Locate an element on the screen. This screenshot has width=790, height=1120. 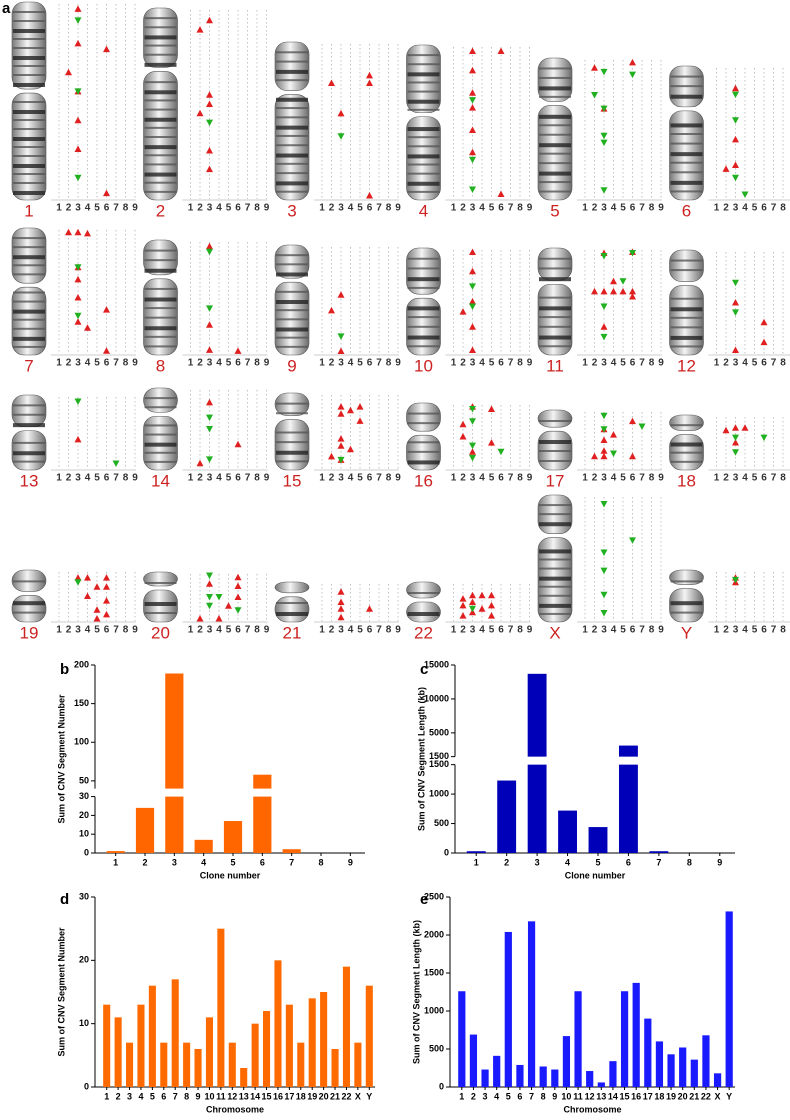
x-tick-label: 7 is located at coordinates (658, 862).